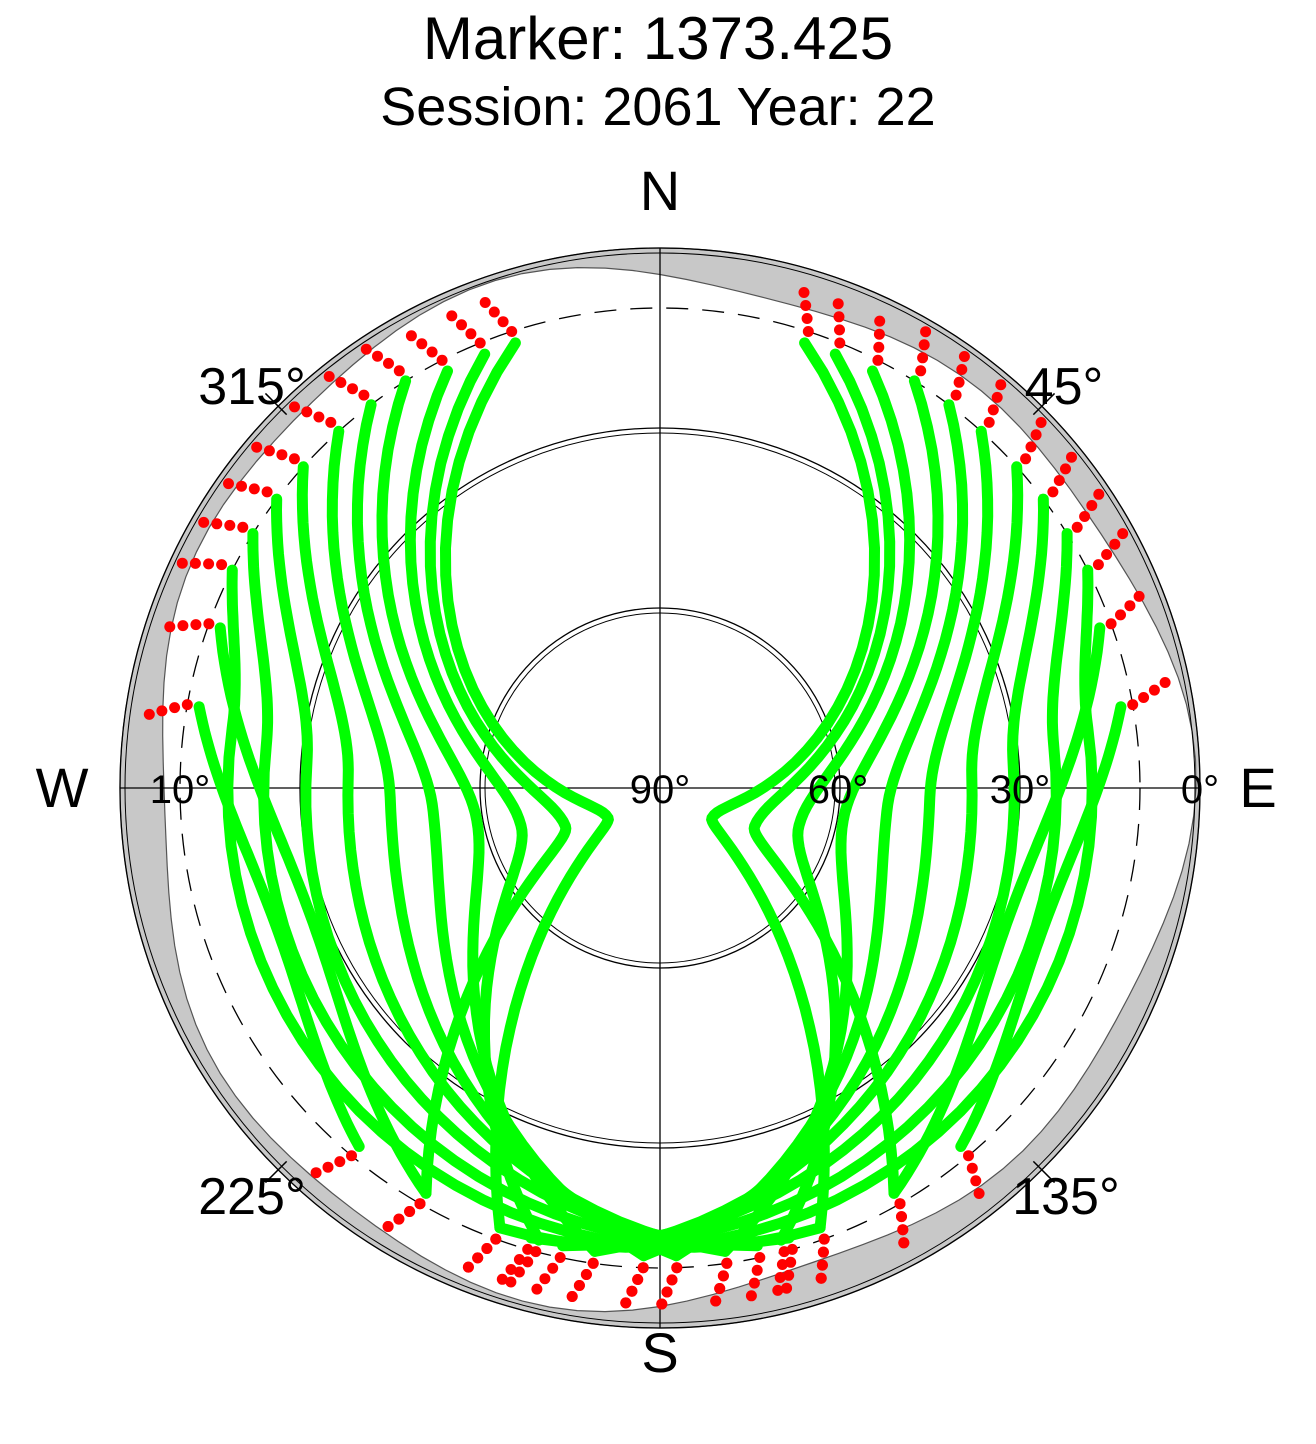 The width and height of the screenshot is (1316, 1444). I want to click on azimuth-label-135: 135°, so click(1066, 1197).